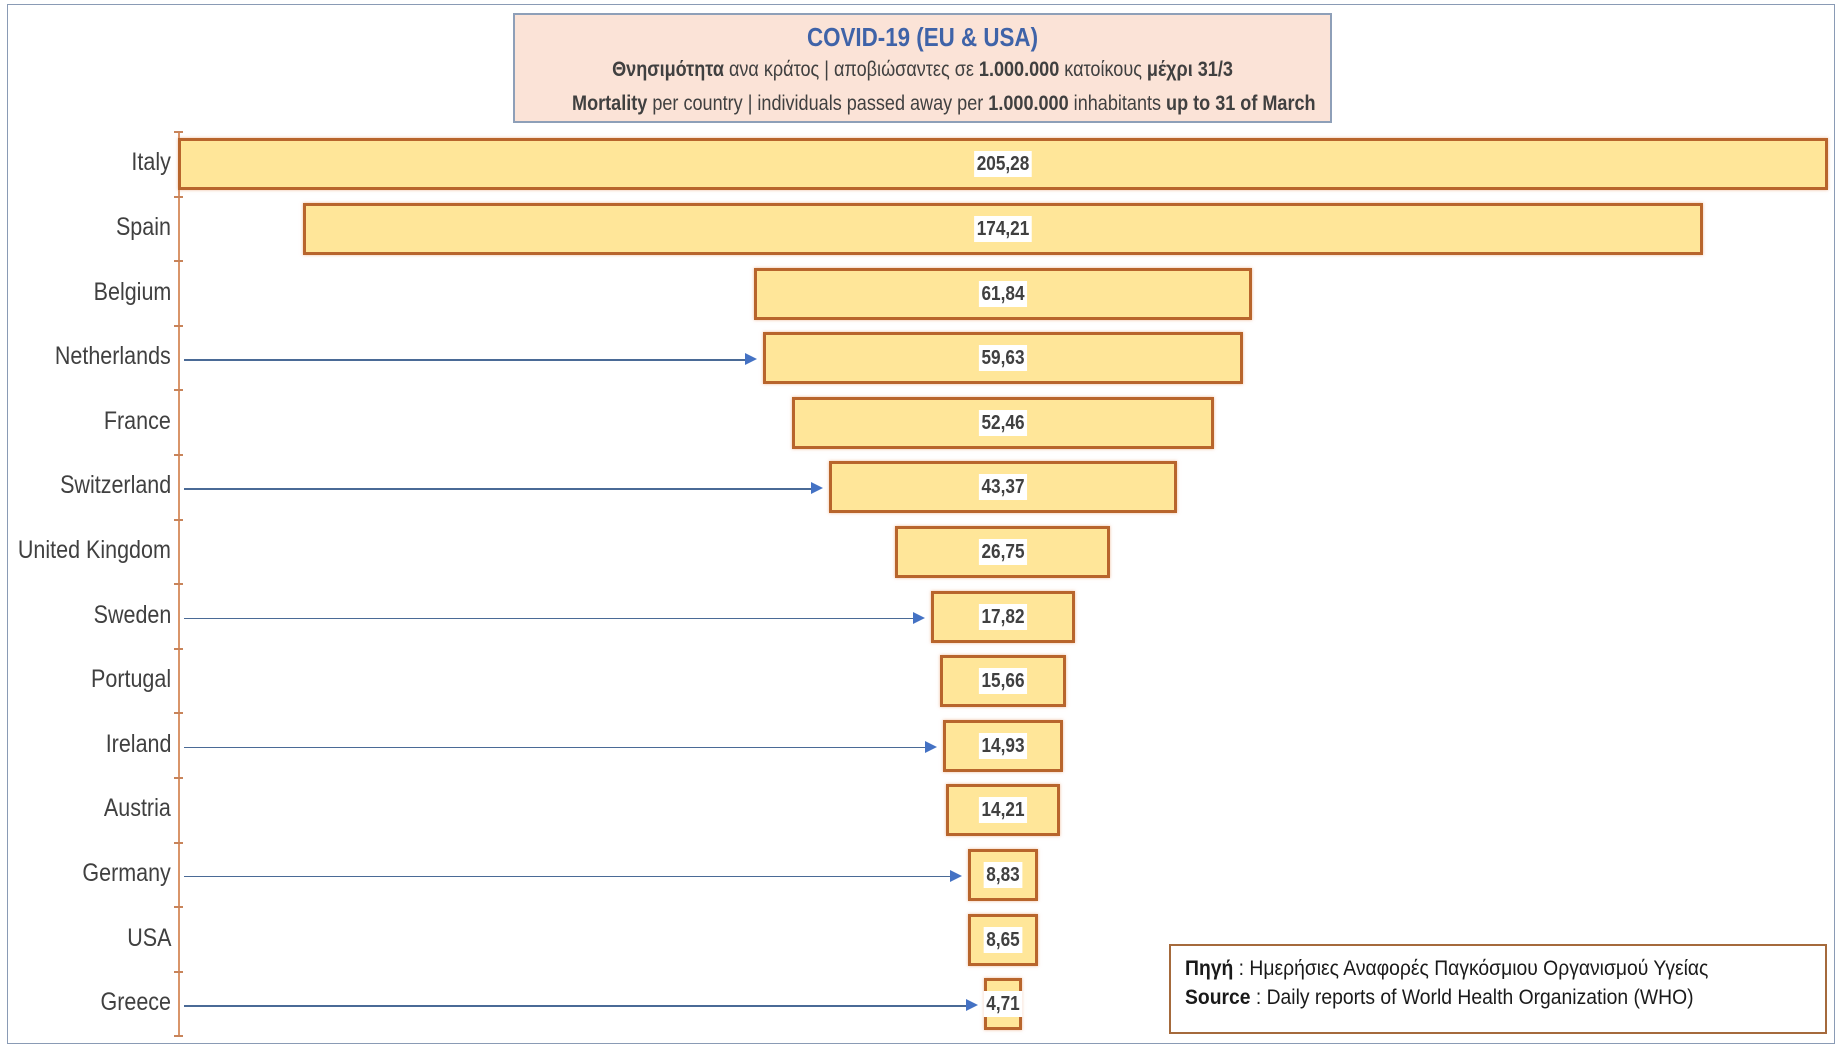 The height and width of the screenshot is (1044, 1842). What do you see at coordinates (465, 360) in the screenshot?
I see `arrow-line-netherlands` at bounding box center [465, 360].